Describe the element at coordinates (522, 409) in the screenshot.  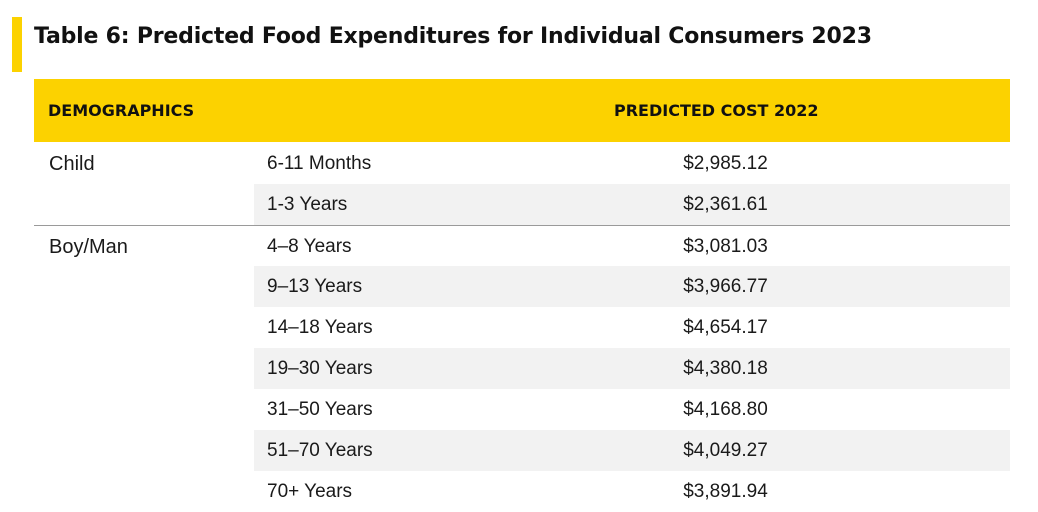
I see `table-row: 31–50 Years $4,168.80` at that location.